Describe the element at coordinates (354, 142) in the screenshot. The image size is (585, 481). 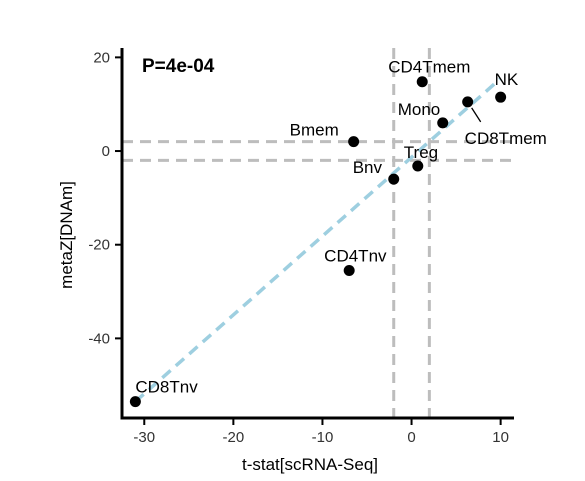
I see `data-point-bmem` at that location.